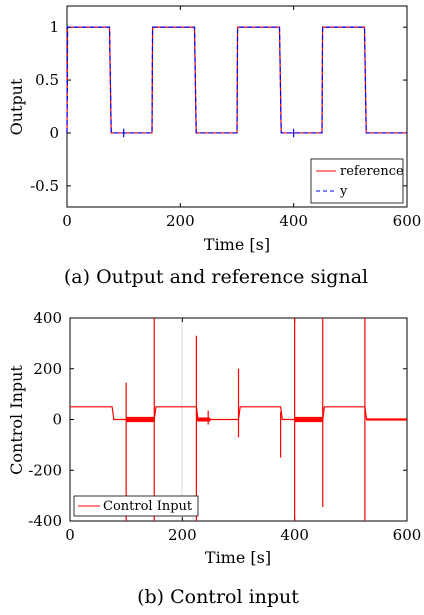 This screenshot has width=424, height=615. Describe the element at coordinates (16, 106) in the screenshot. I see `output-ylabel: Output` at that location.